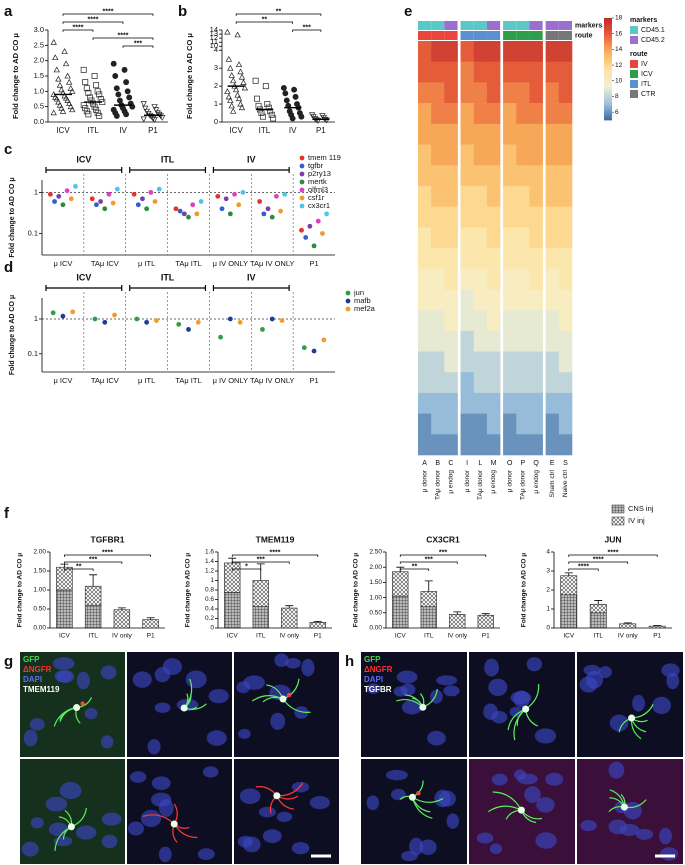 This screenshot has height=865, width=685. I want to click on group-label: ITL, so click(168, 277).